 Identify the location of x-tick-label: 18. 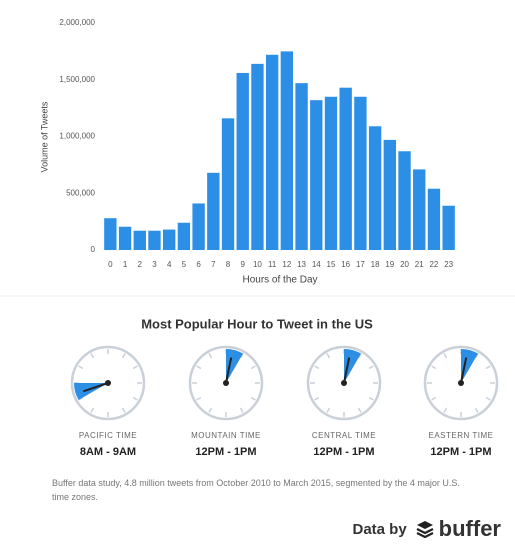
(375, 264).